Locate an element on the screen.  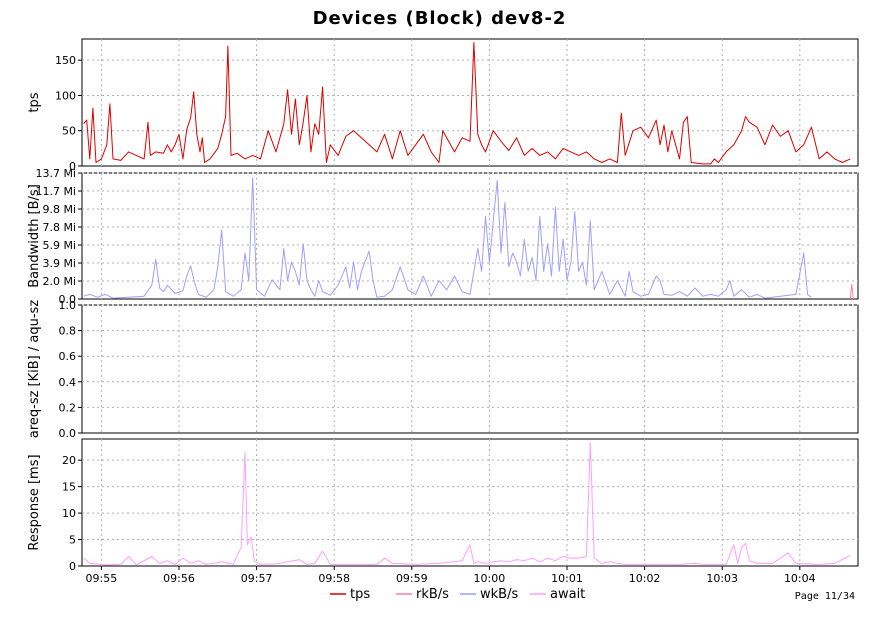
y-tick-label: 150 is located at coordinates (65, 60).